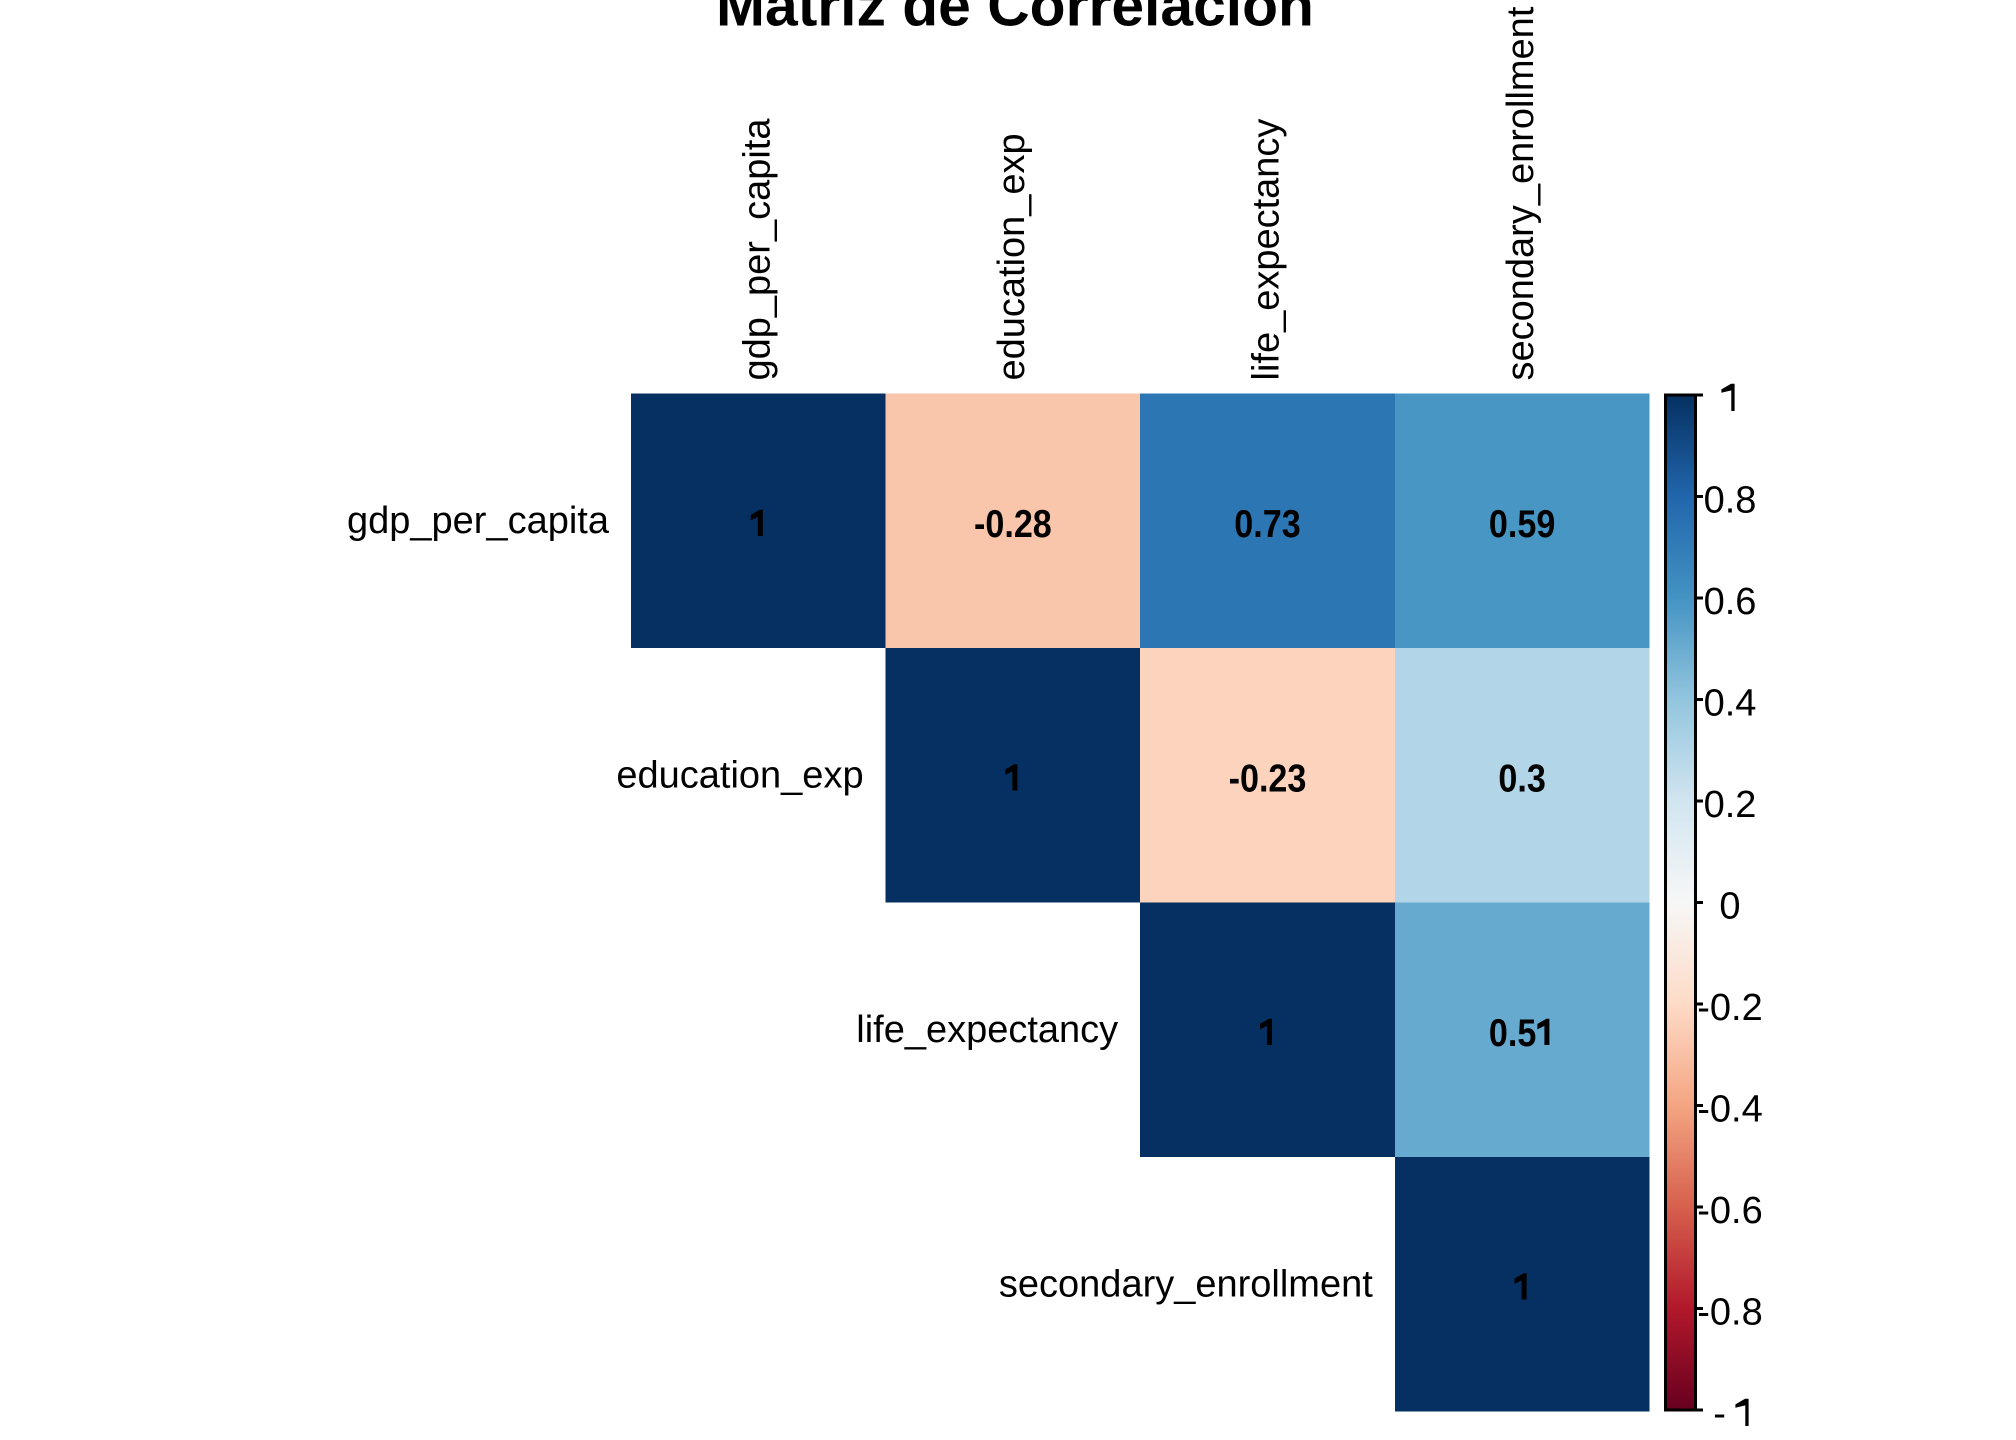 This screenshot has width=2016, height=1440. Describe the element at coordinates (1730, 501) in the screenshot. I see `svg-text: 0.8` at that location.